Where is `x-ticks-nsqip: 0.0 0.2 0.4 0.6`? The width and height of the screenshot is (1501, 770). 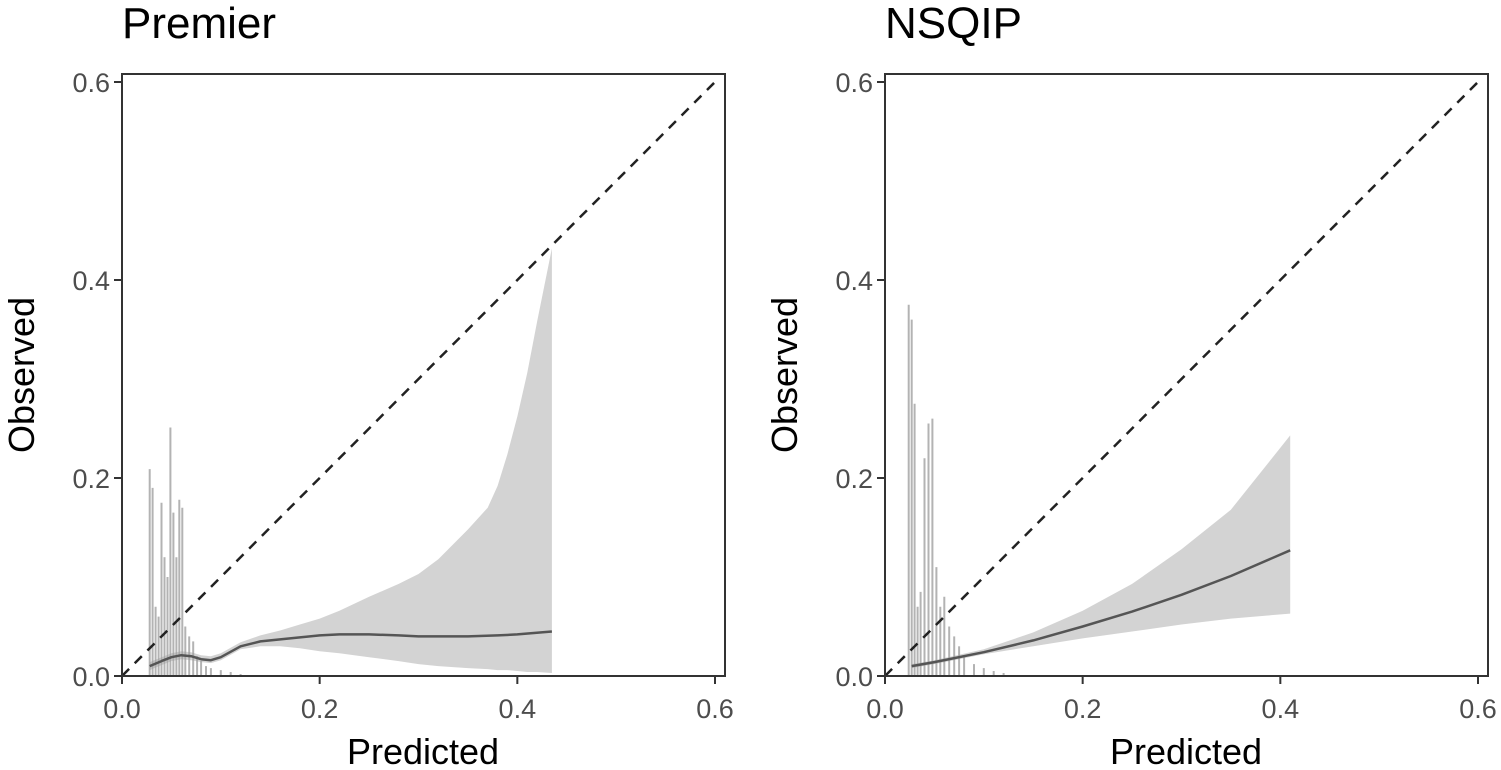
x-ticks-nsqip: 0.0 0.2 0.4 0.6 is located at coordinates (1181, 700).